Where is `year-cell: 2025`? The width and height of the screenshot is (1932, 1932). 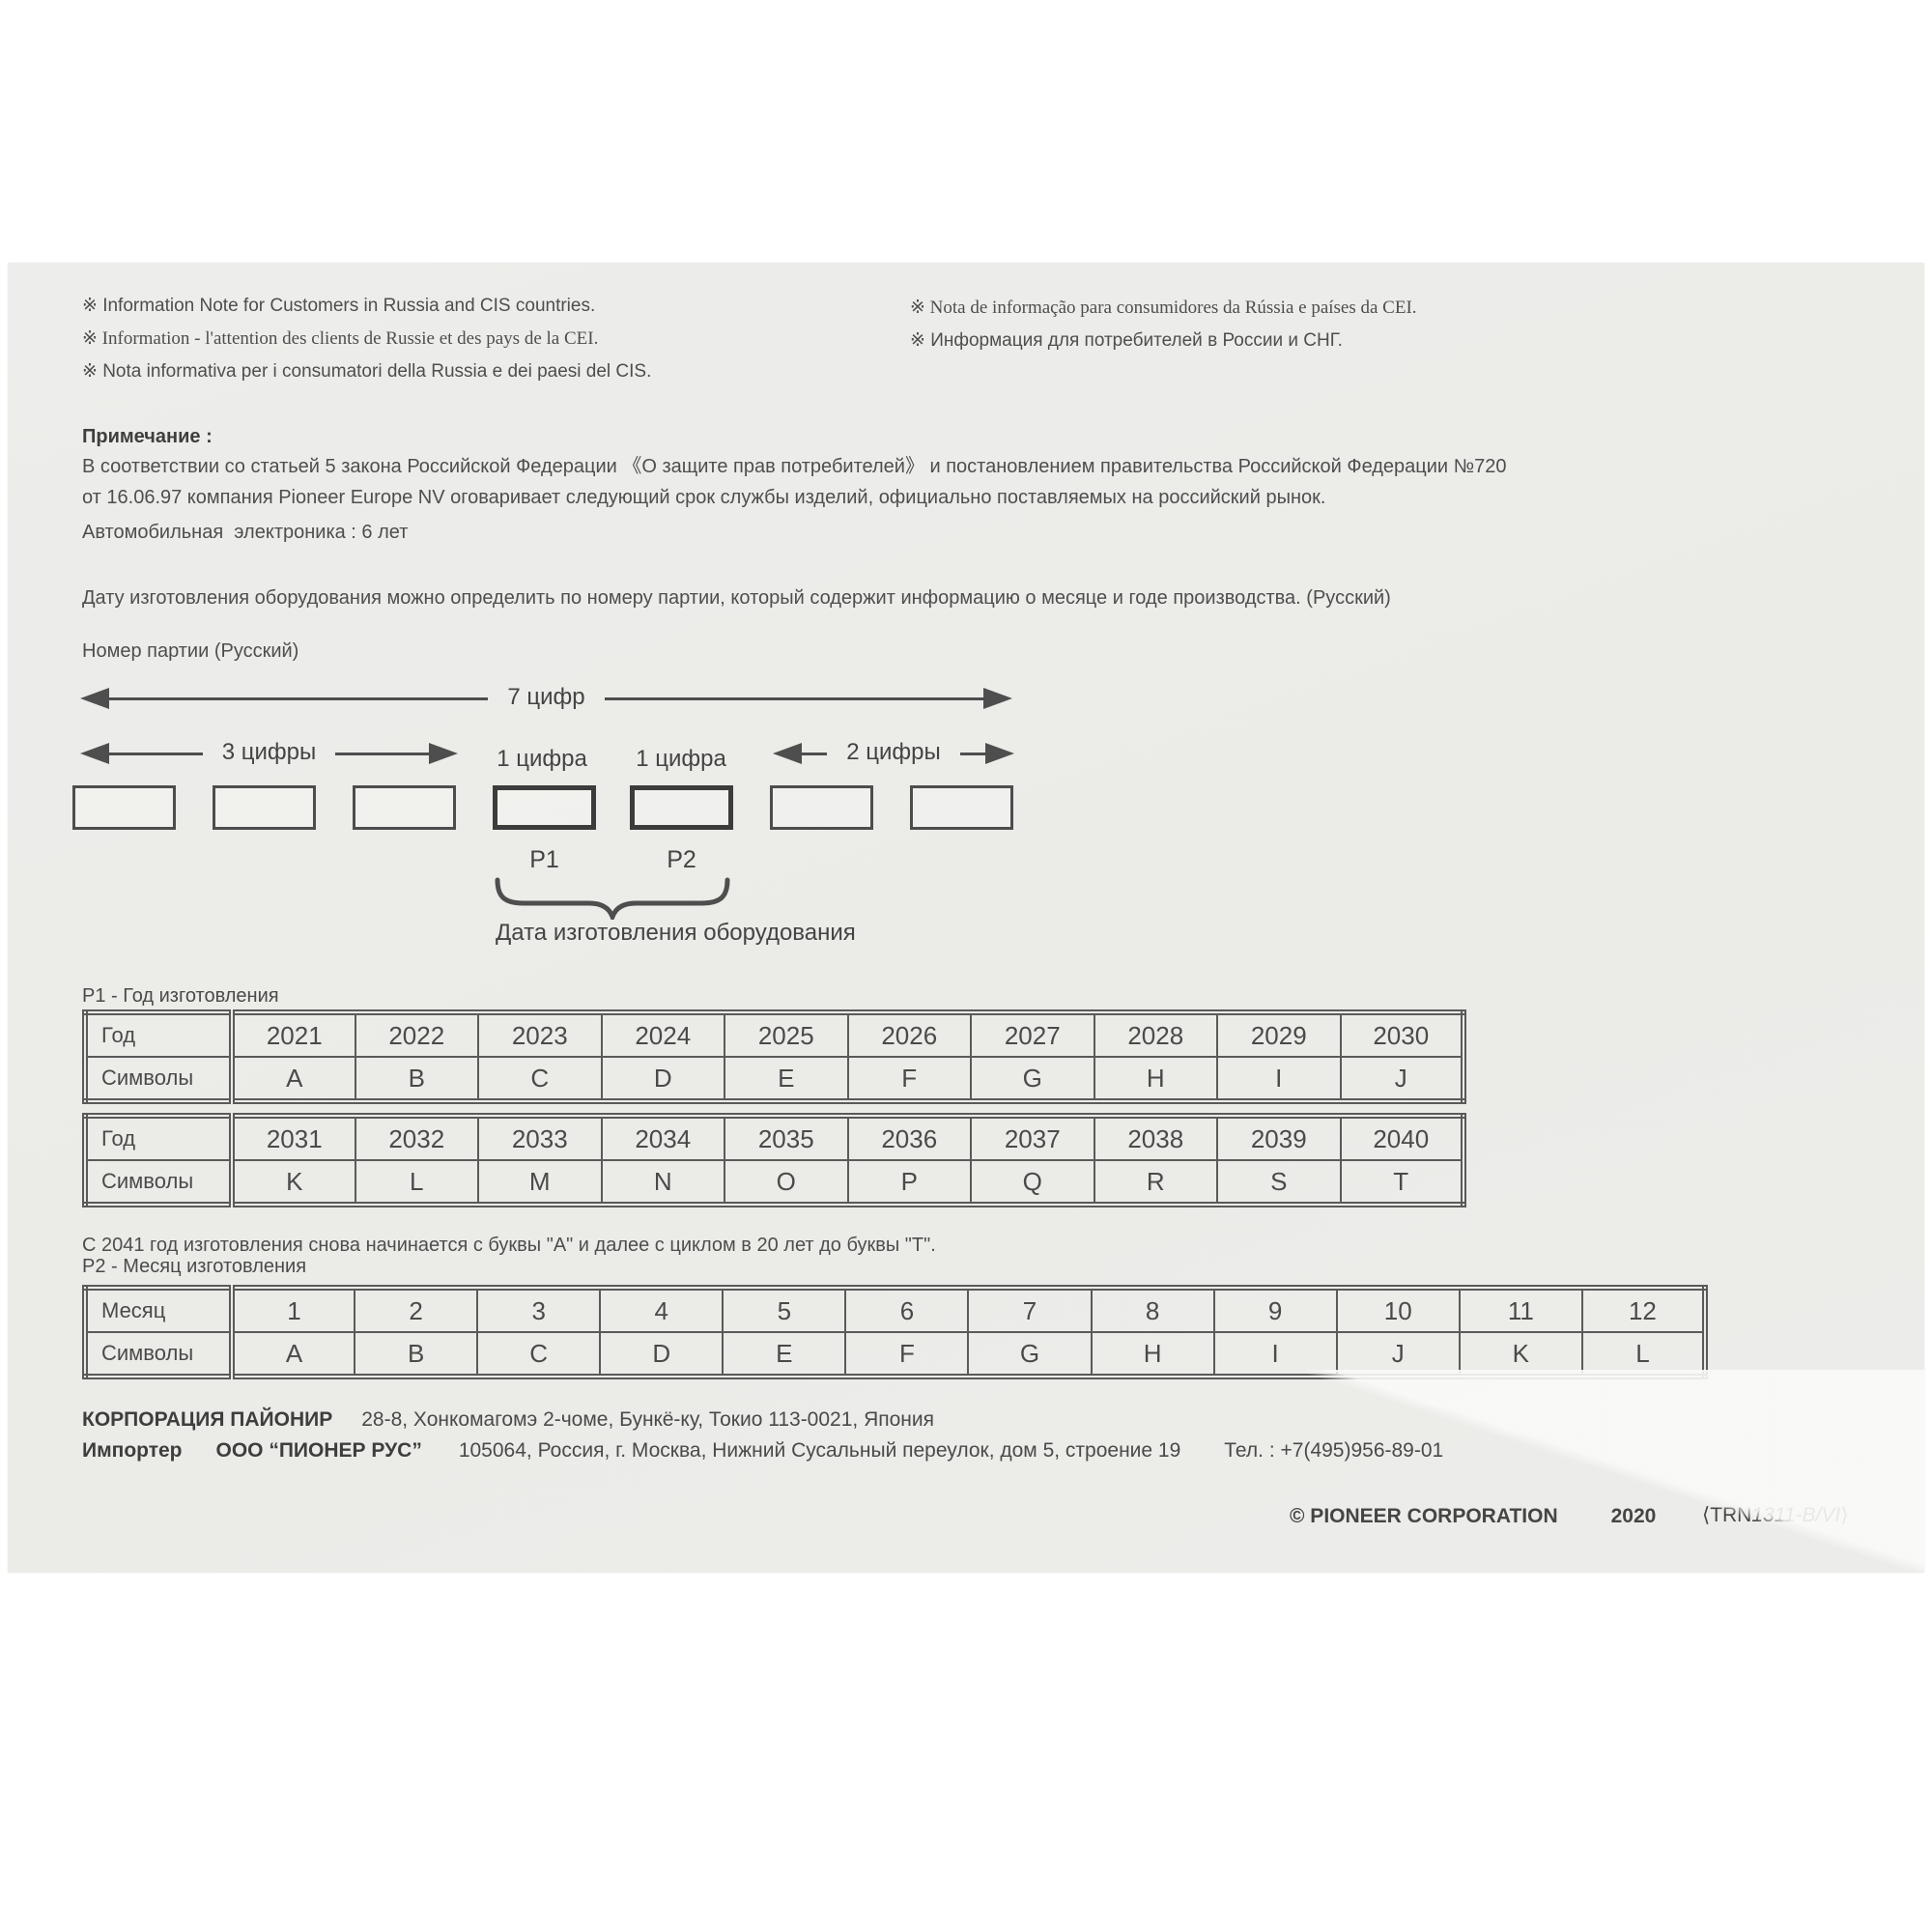 year-cell: 2025 is located at coordinates (786, 1034).